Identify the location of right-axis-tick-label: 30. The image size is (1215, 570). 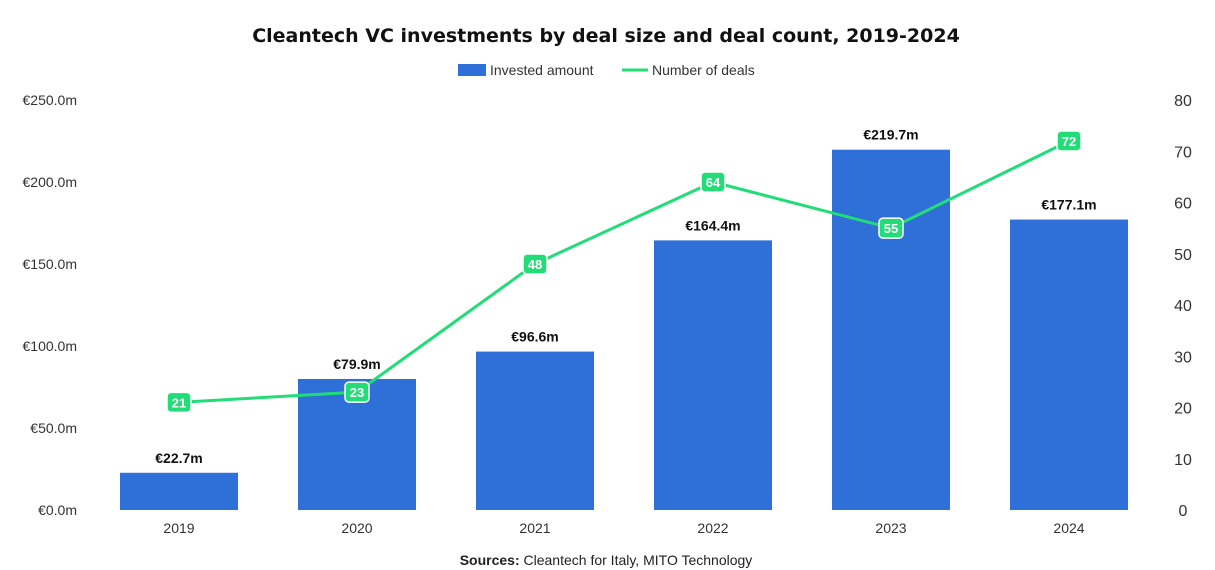
(1183, 357).